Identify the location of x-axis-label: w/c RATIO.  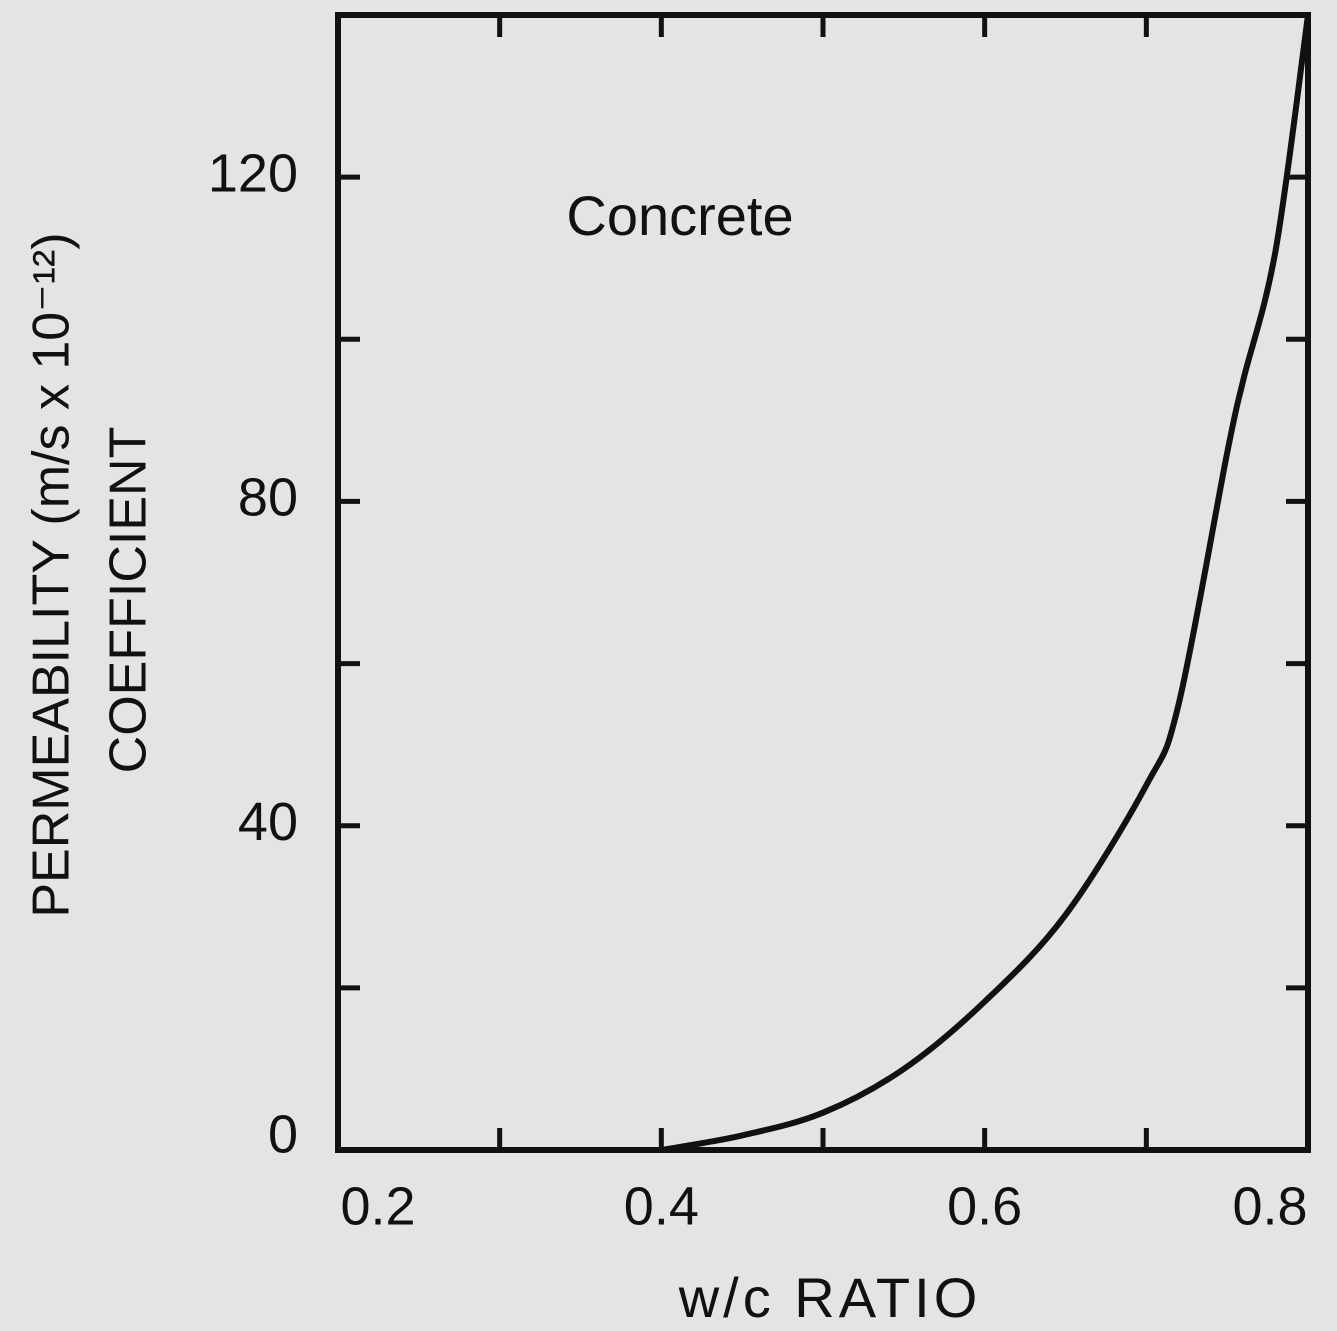
(830, 1297).